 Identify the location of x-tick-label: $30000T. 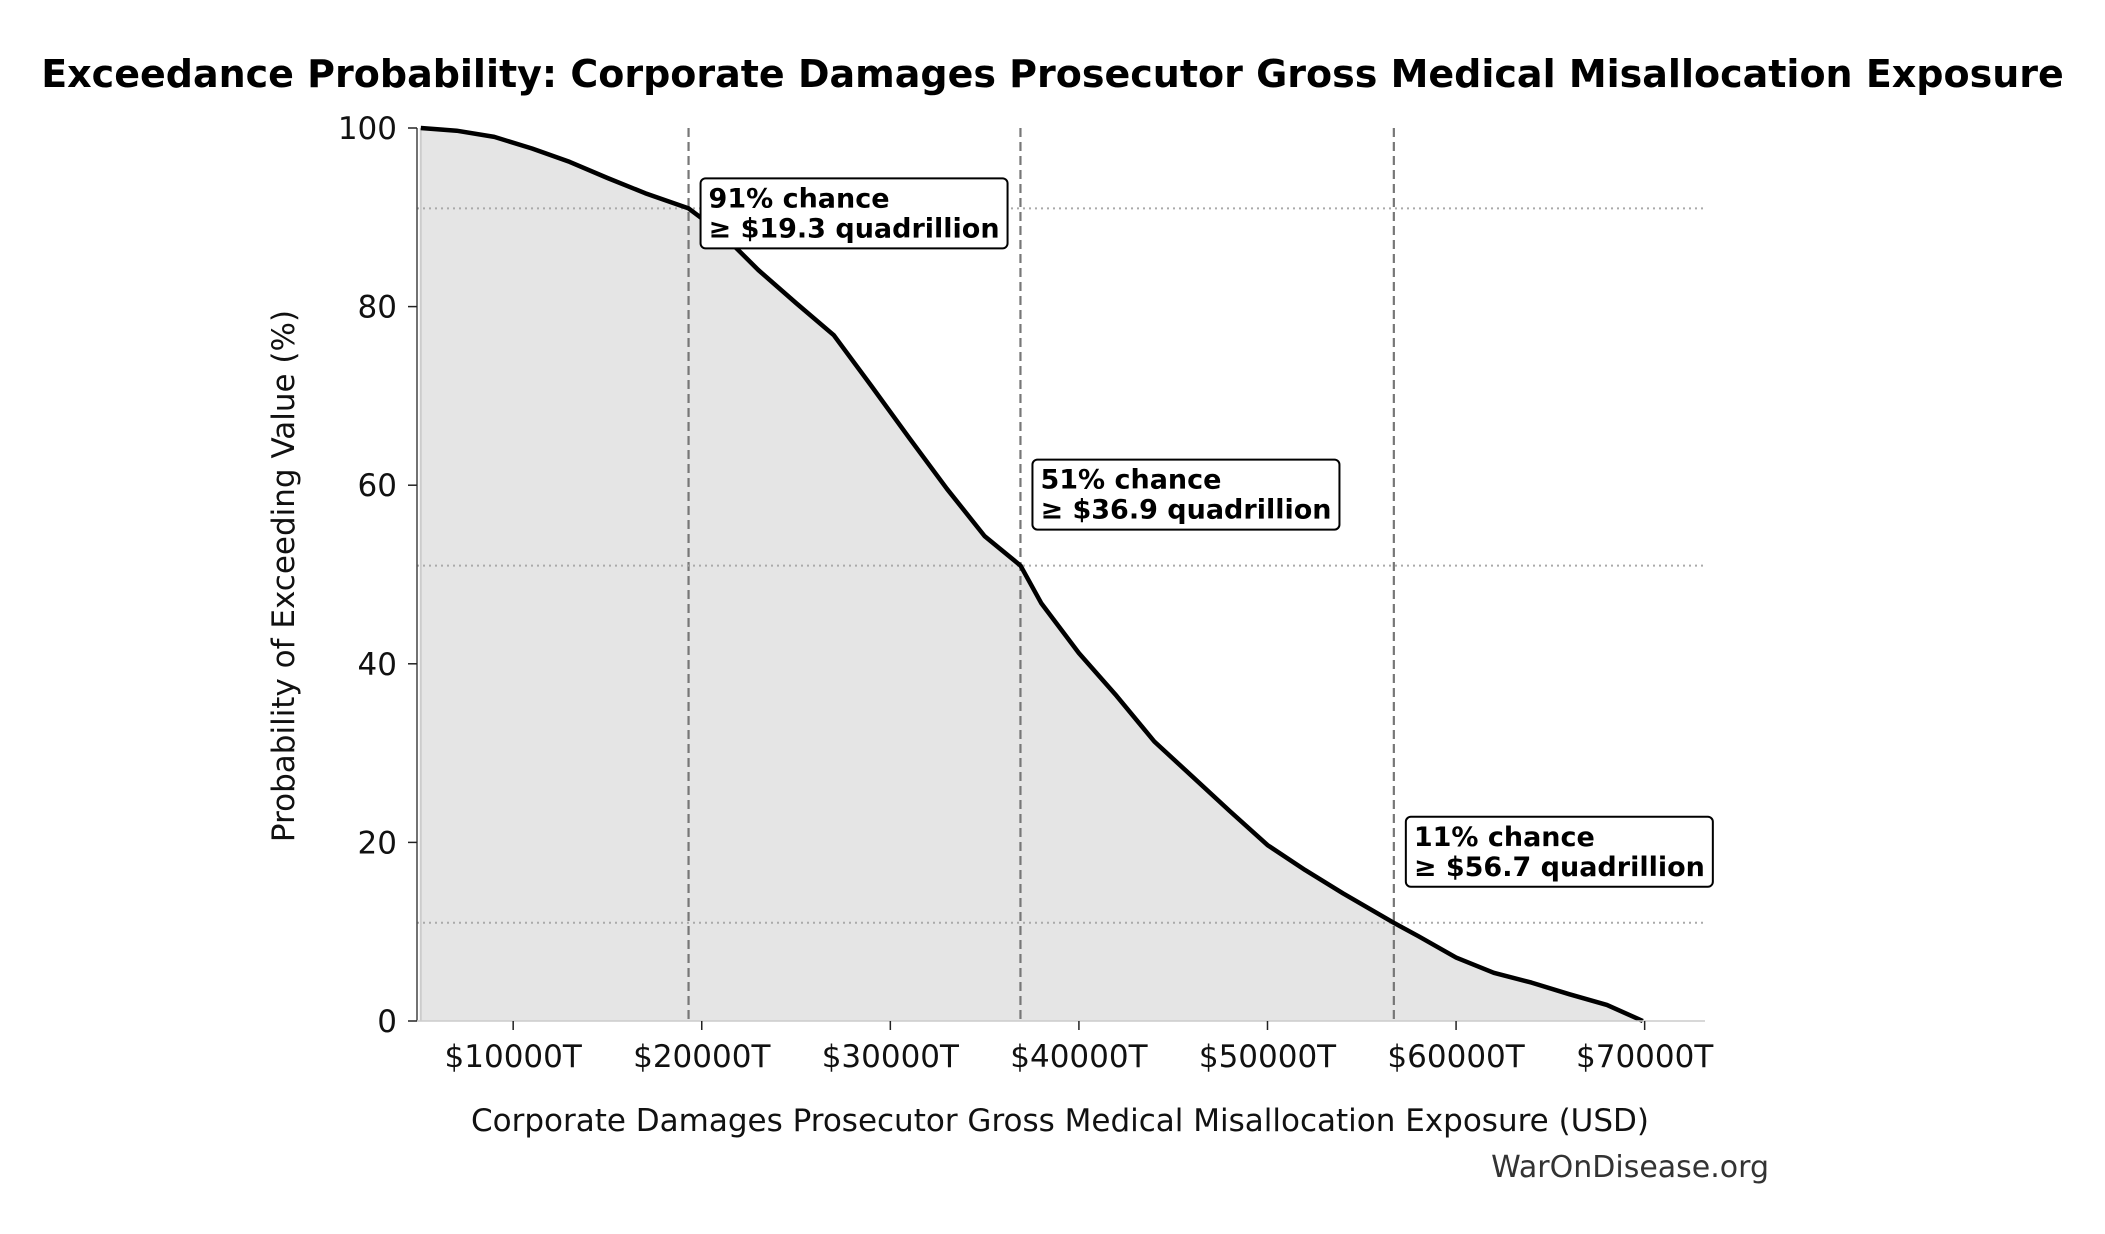
(891, 1057).